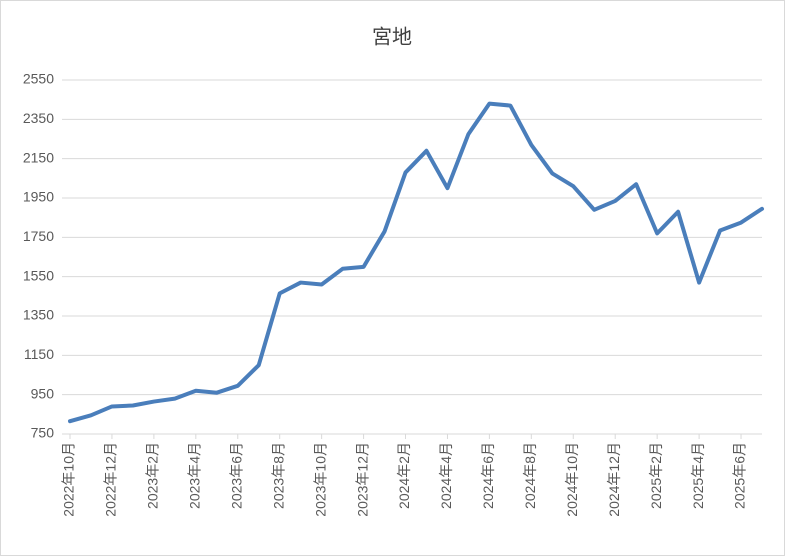 Image resolution: width=785 pixels, height=556 pixels. Describe the element at coordinates (740, 475) in the screenshot. I see `x-tick-label: 2025年6月` at that location.